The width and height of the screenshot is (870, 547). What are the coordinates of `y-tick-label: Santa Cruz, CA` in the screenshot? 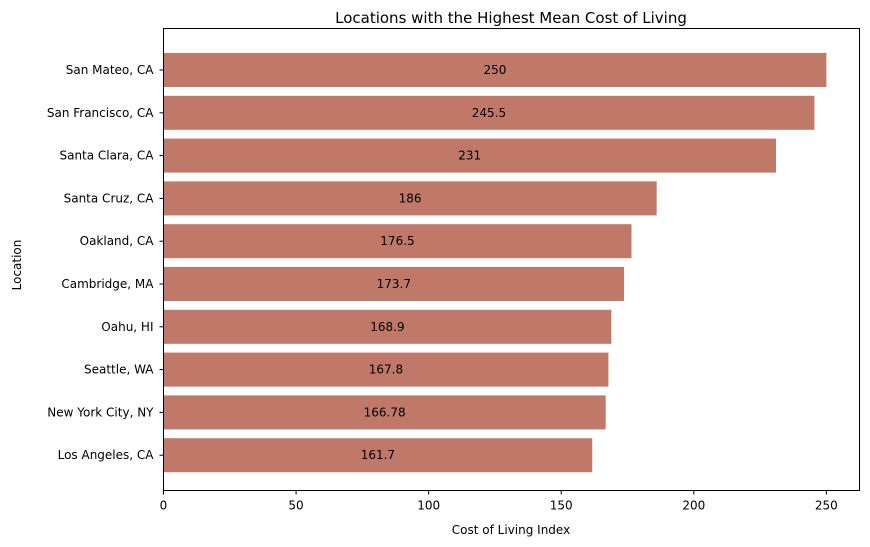 It's located at (109, 198).